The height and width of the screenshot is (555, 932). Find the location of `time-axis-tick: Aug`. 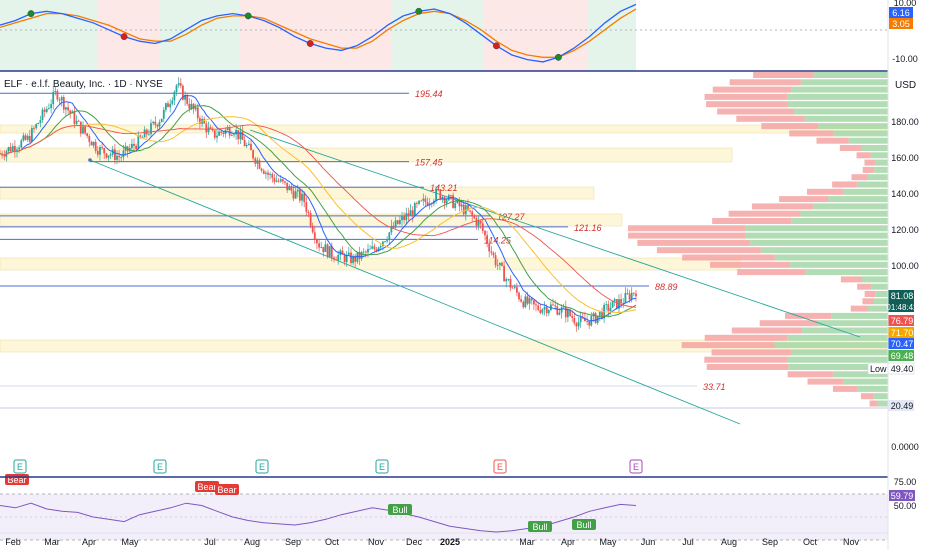

time-axis-tick: Aug is located at coordinates (729, 542).